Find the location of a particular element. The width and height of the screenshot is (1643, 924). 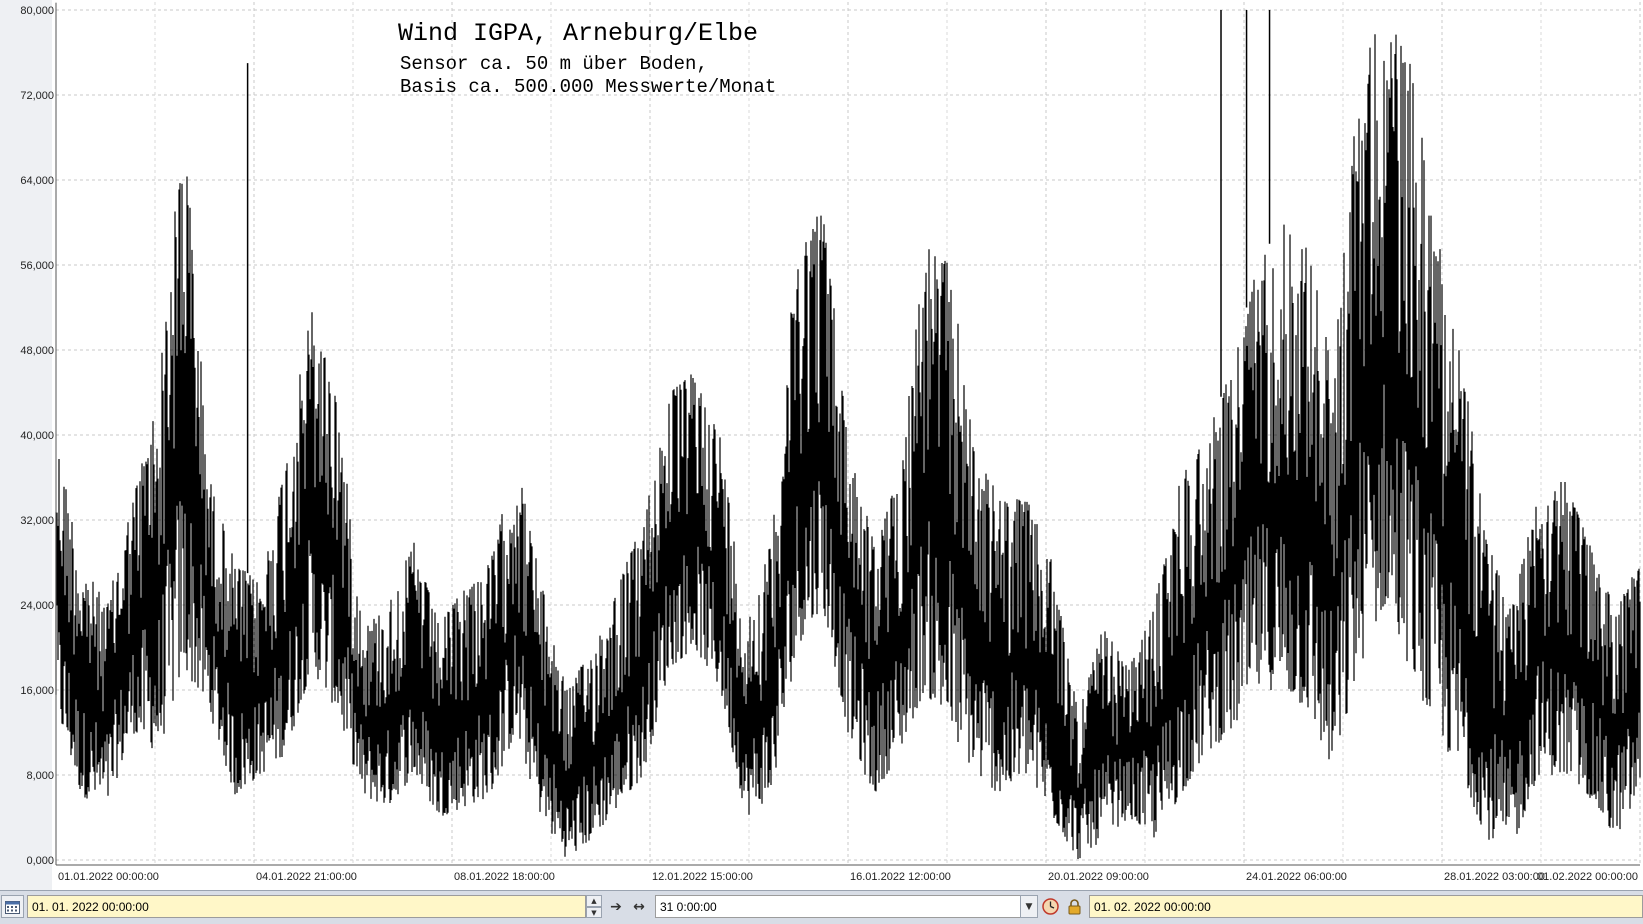

y-tick-label: 16,000 is located at coordinates (37, 691).